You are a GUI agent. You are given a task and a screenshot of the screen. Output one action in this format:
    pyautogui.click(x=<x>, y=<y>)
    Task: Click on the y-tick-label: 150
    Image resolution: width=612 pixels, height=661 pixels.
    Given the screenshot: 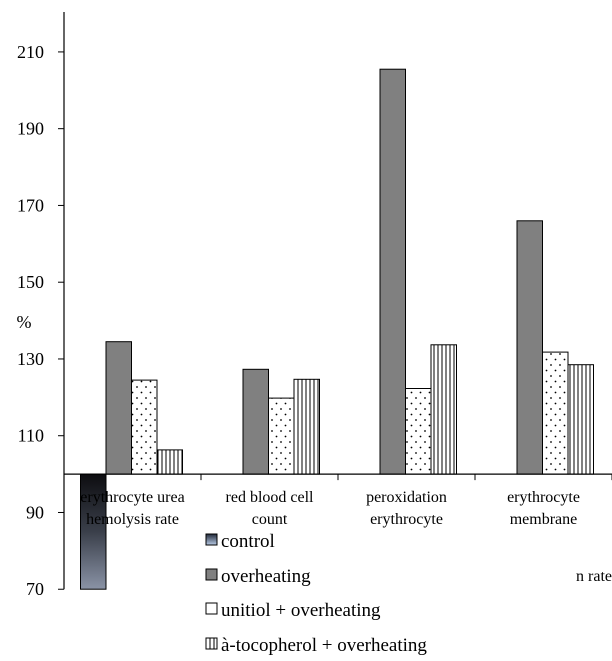 What is the action you would take?
    pyautogui.click(x=30, y=282)
    